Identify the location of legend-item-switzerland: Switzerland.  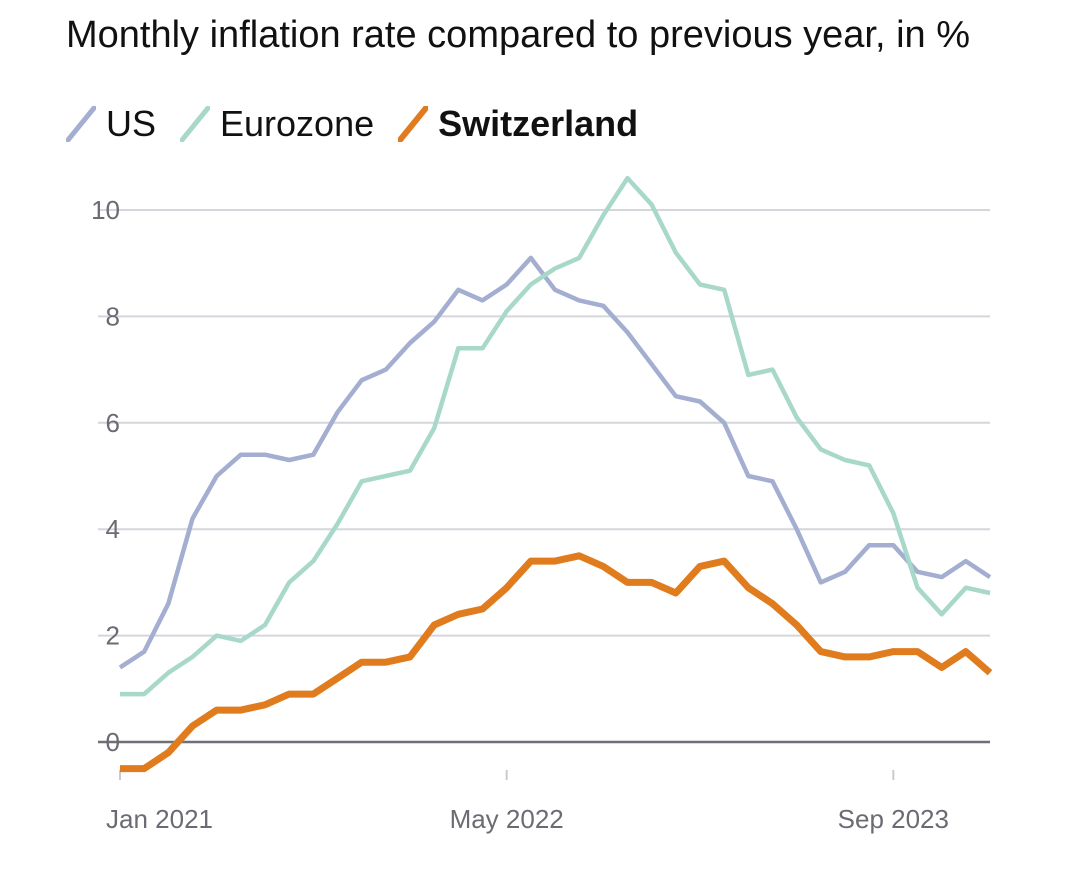
(518, 124).